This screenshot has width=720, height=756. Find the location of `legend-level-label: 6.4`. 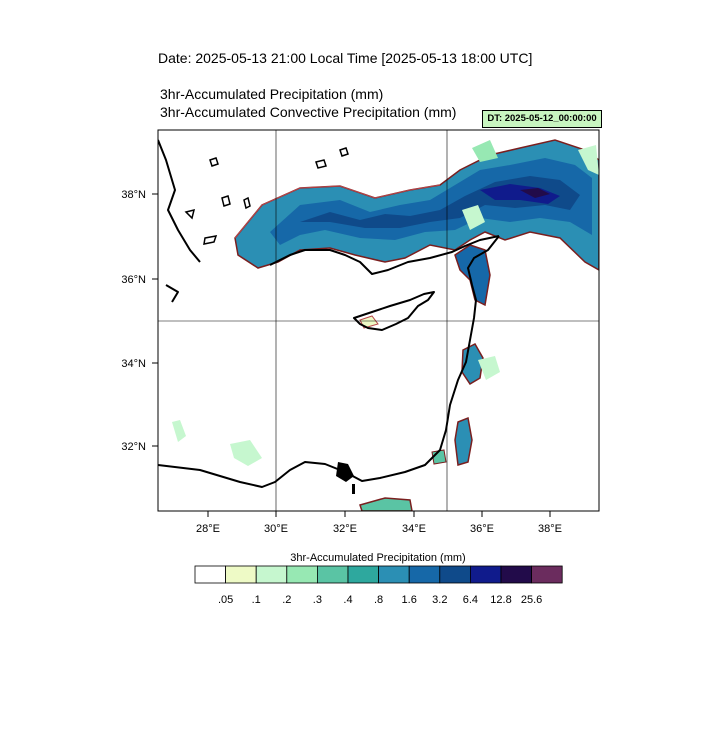

legend-level-label: 6.4 is located at coordinates (470, 600).